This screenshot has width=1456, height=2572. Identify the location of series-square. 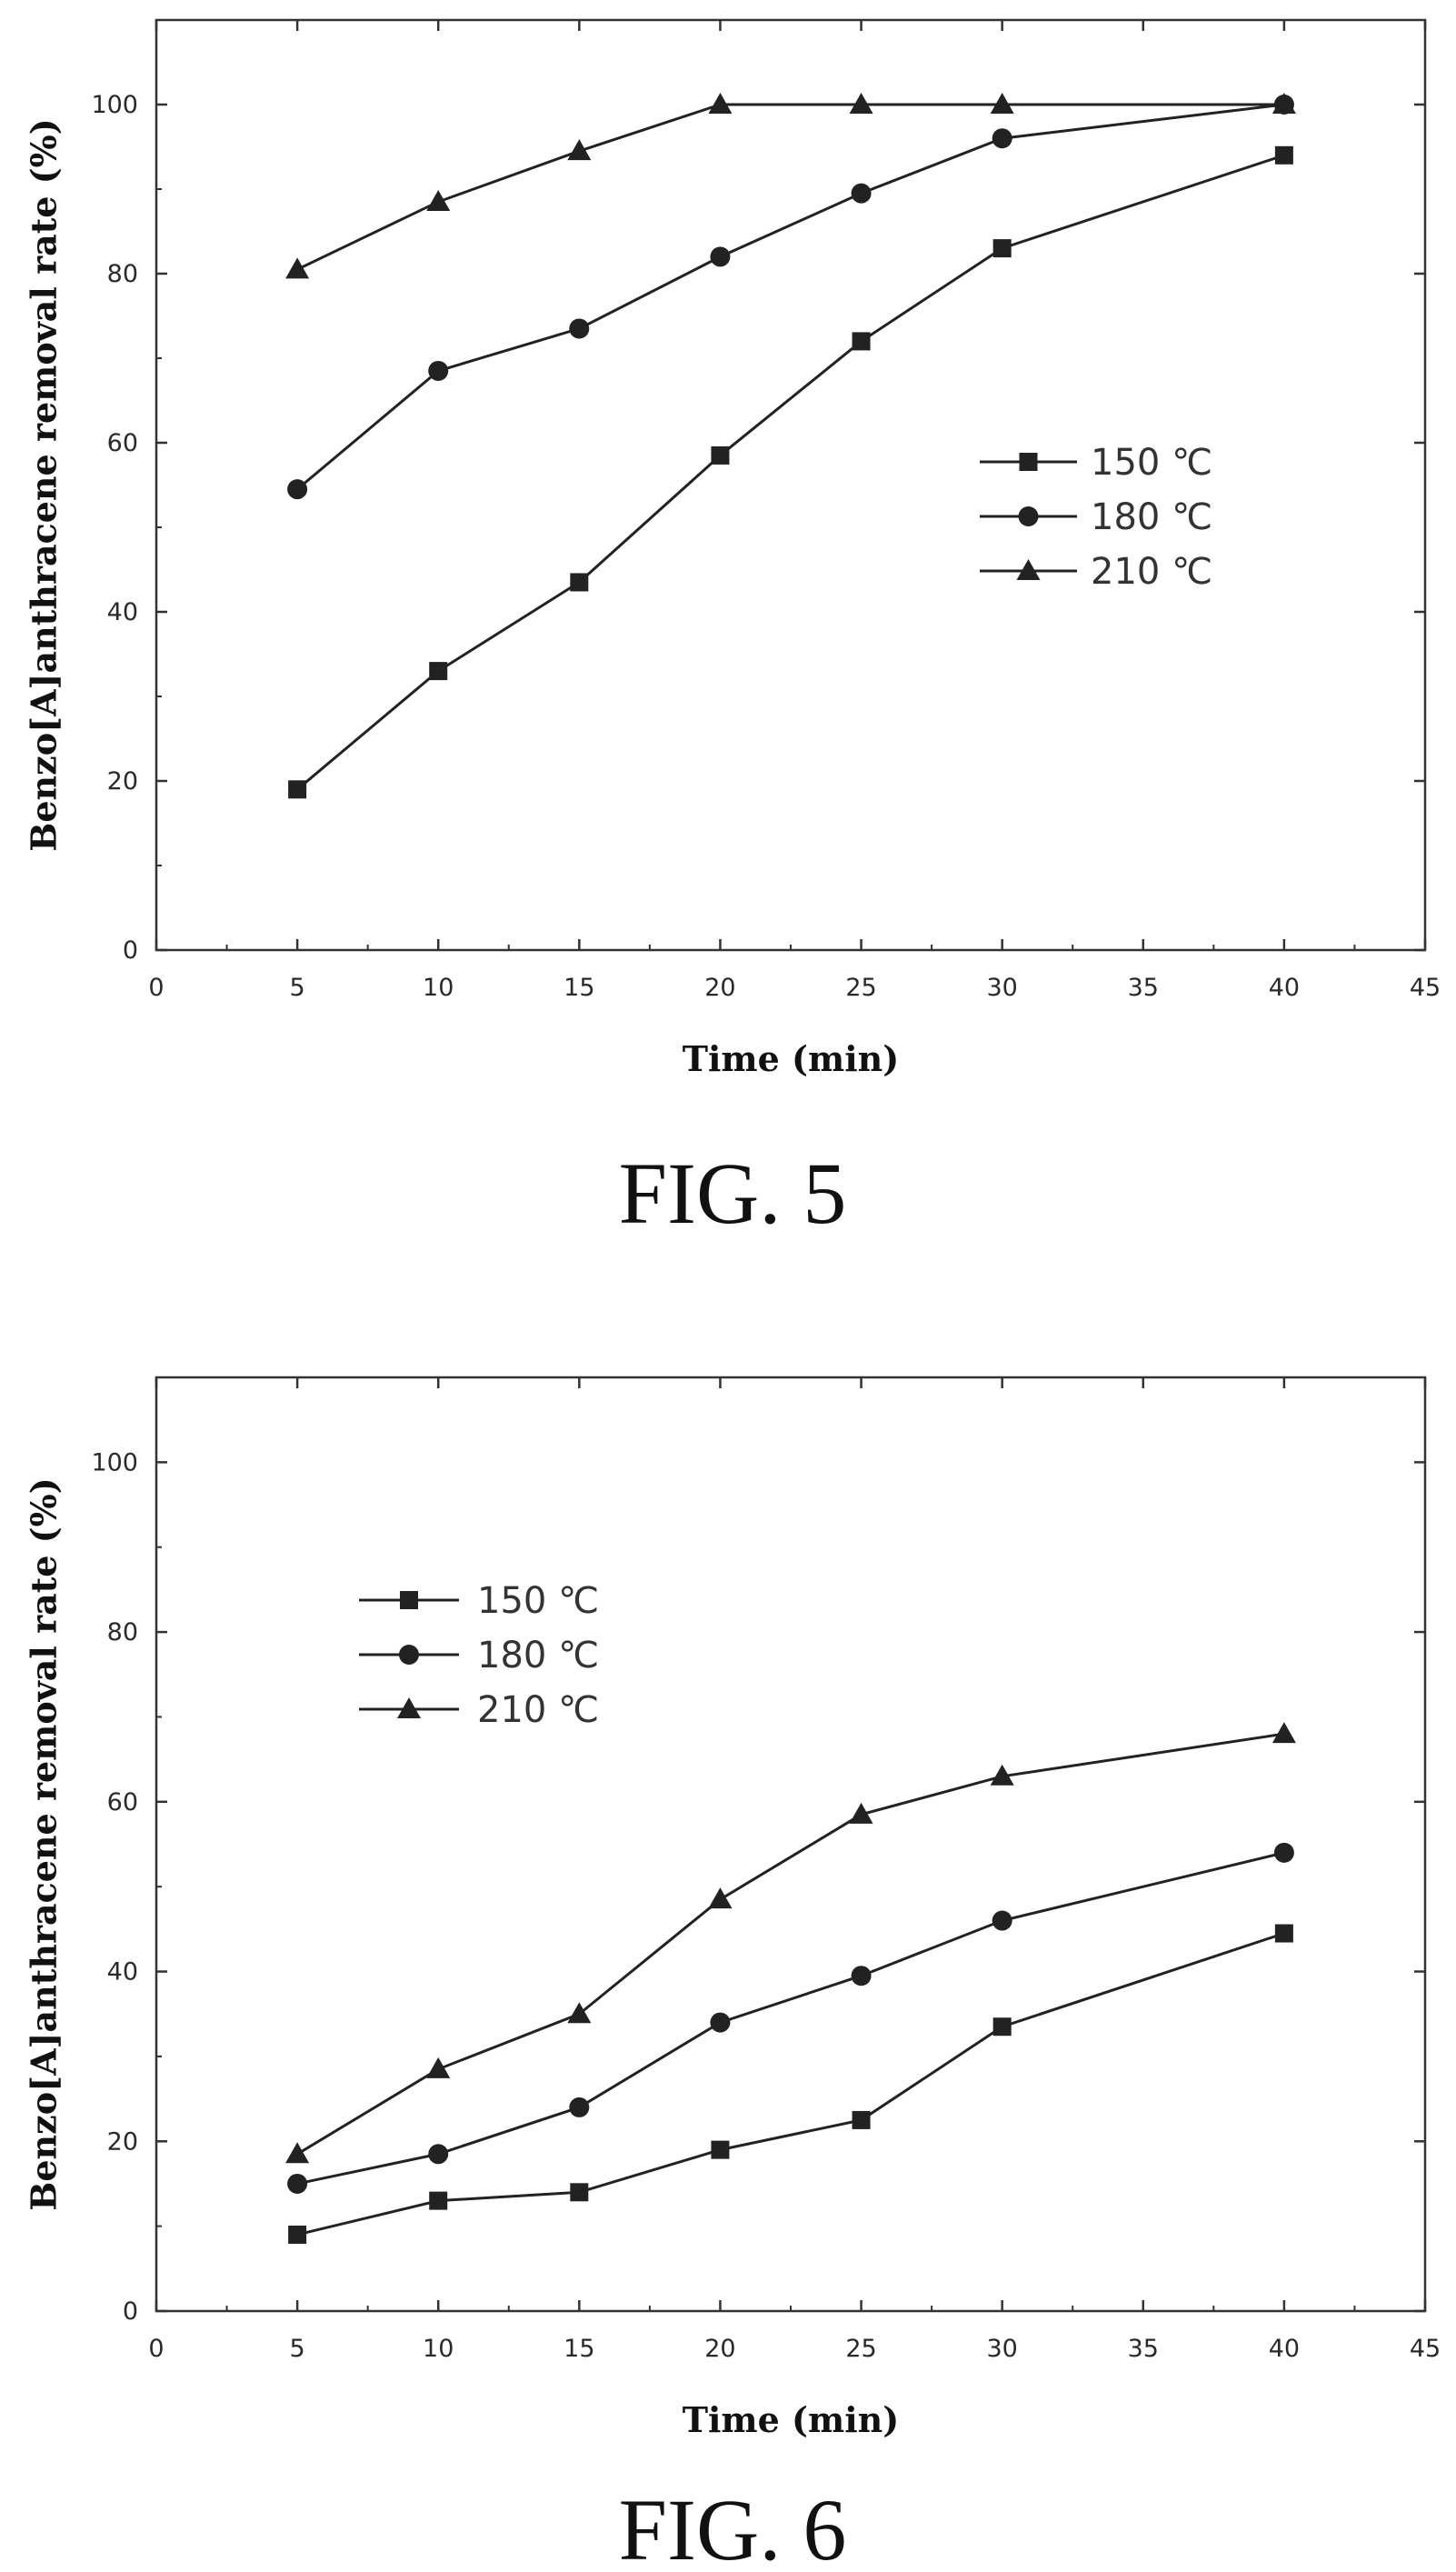
(791, 2084).